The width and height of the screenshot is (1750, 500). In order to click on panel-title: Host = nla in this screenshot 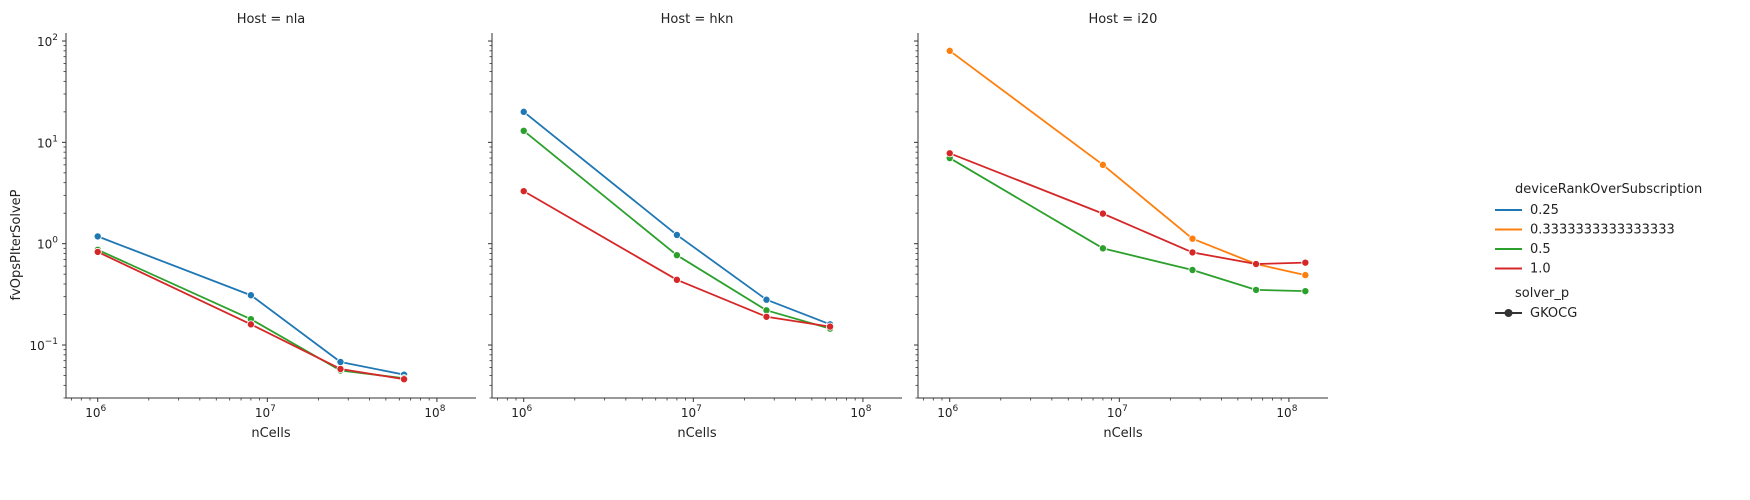, I will do `click(271, 19)`.